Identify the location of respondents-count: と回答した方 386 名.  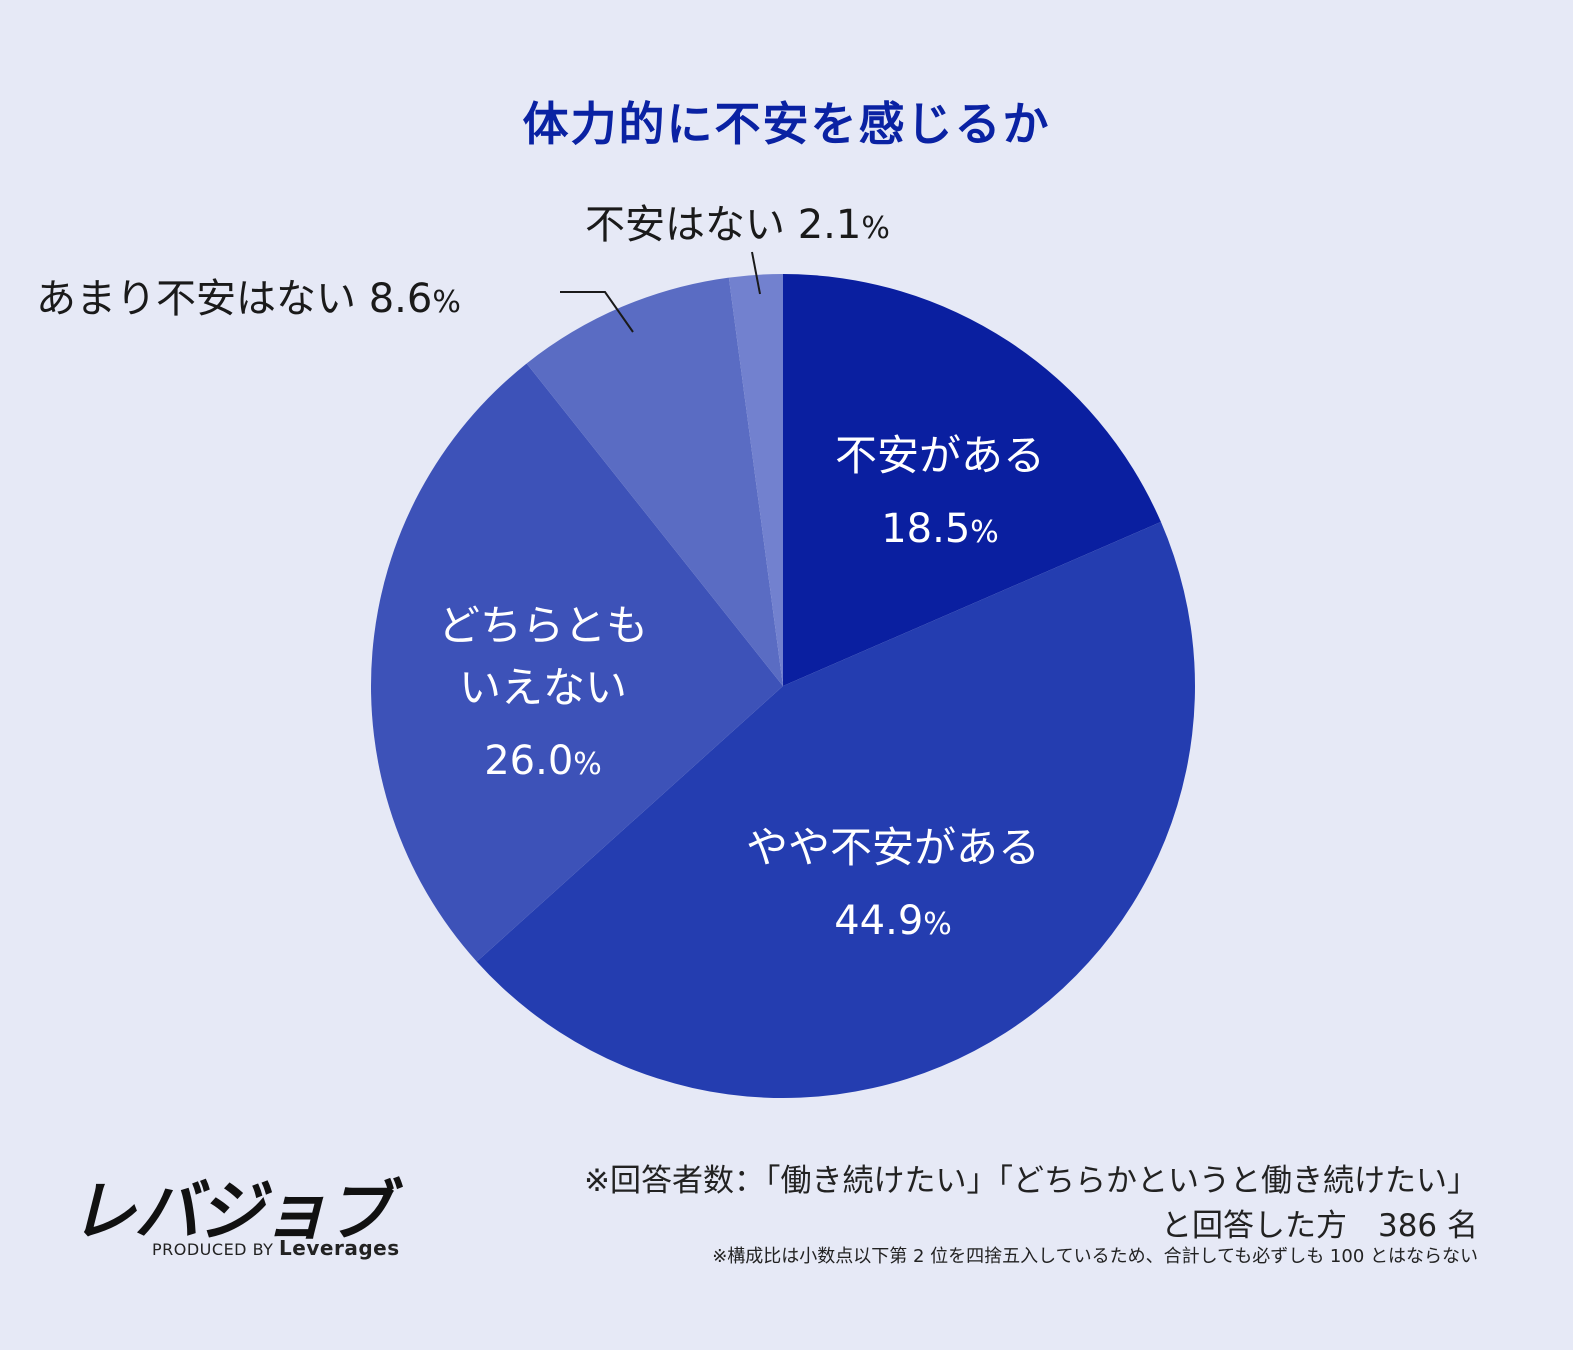
(1319, 1226).